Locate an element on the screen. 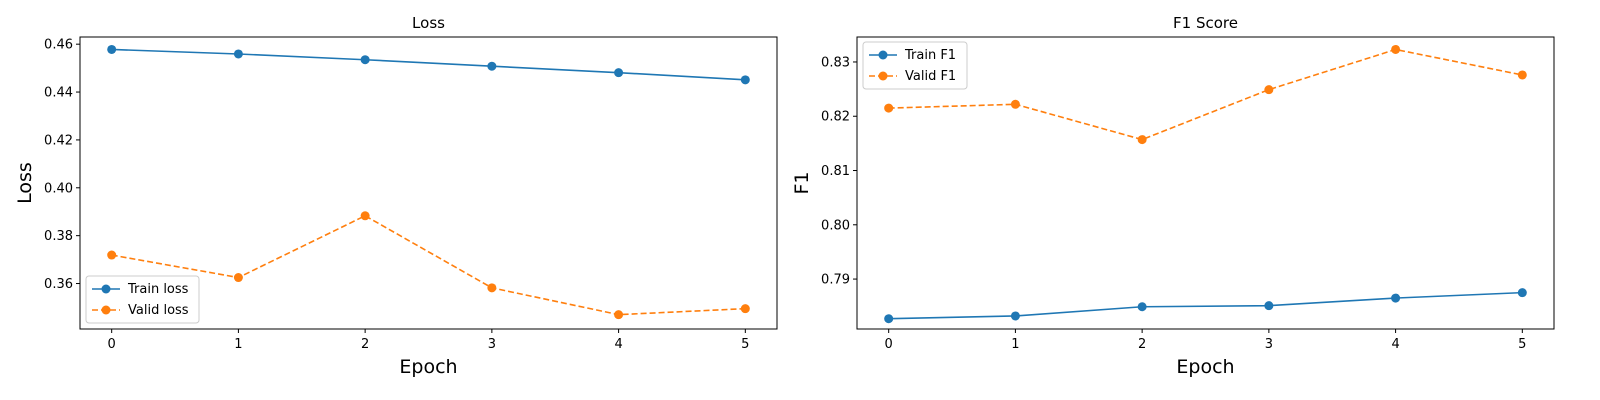 Image resolution: width=1600 pixels, height=400 pixels. f1-legend-valid-marker is located at coordinates (883, 76).